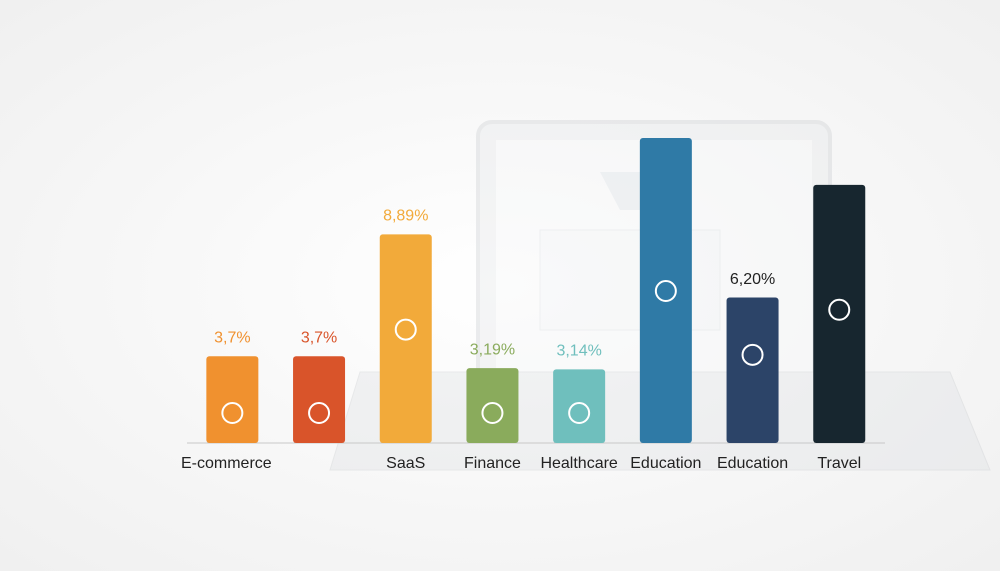 The width and height of the screenshot is (1000, 571). Describe the element at coordinates (492, 349) in the screenshot. I see `value-label: 3,19%` at that location.